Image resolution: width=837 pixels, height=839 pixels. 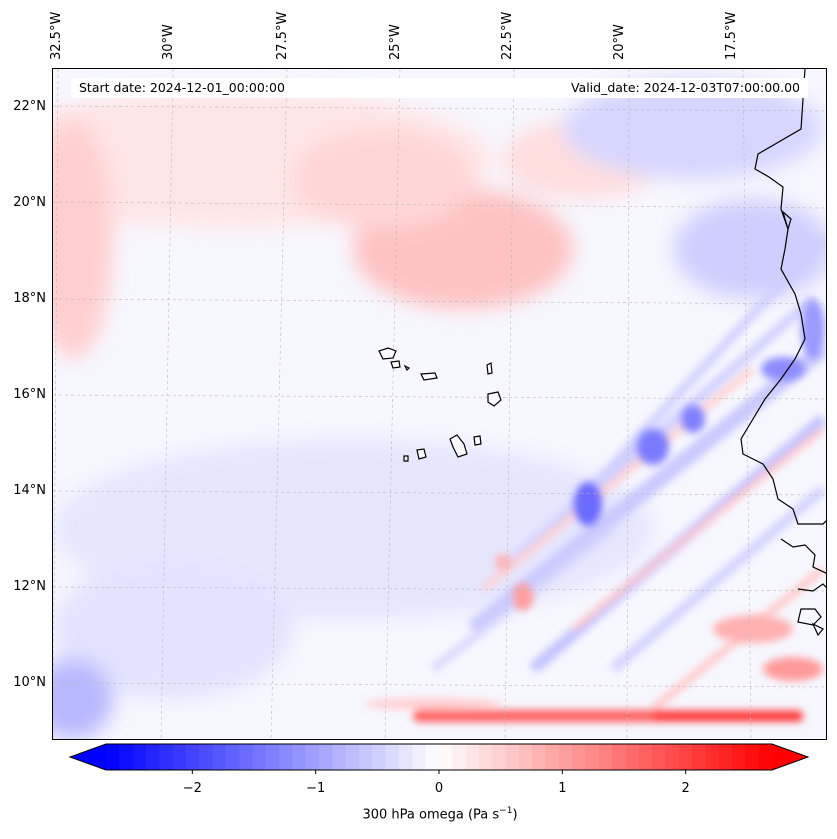 What do you see at coordinates (562, 788) in the screenshot?
I see `colorbar-tick-label: 1` at bounding box center [562, 788].